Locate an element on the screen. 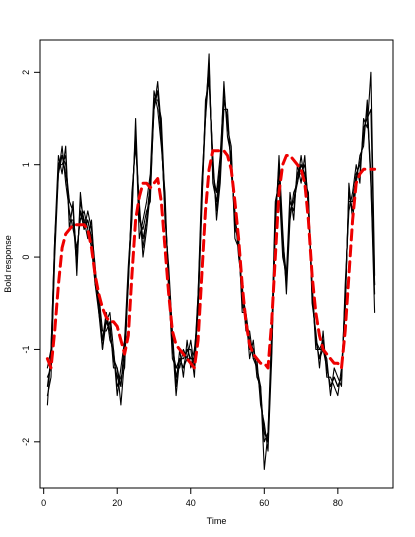 The height and width of the screenshot is (537, 415). x-tick-label: 20 is located at coordinates (117, 503).